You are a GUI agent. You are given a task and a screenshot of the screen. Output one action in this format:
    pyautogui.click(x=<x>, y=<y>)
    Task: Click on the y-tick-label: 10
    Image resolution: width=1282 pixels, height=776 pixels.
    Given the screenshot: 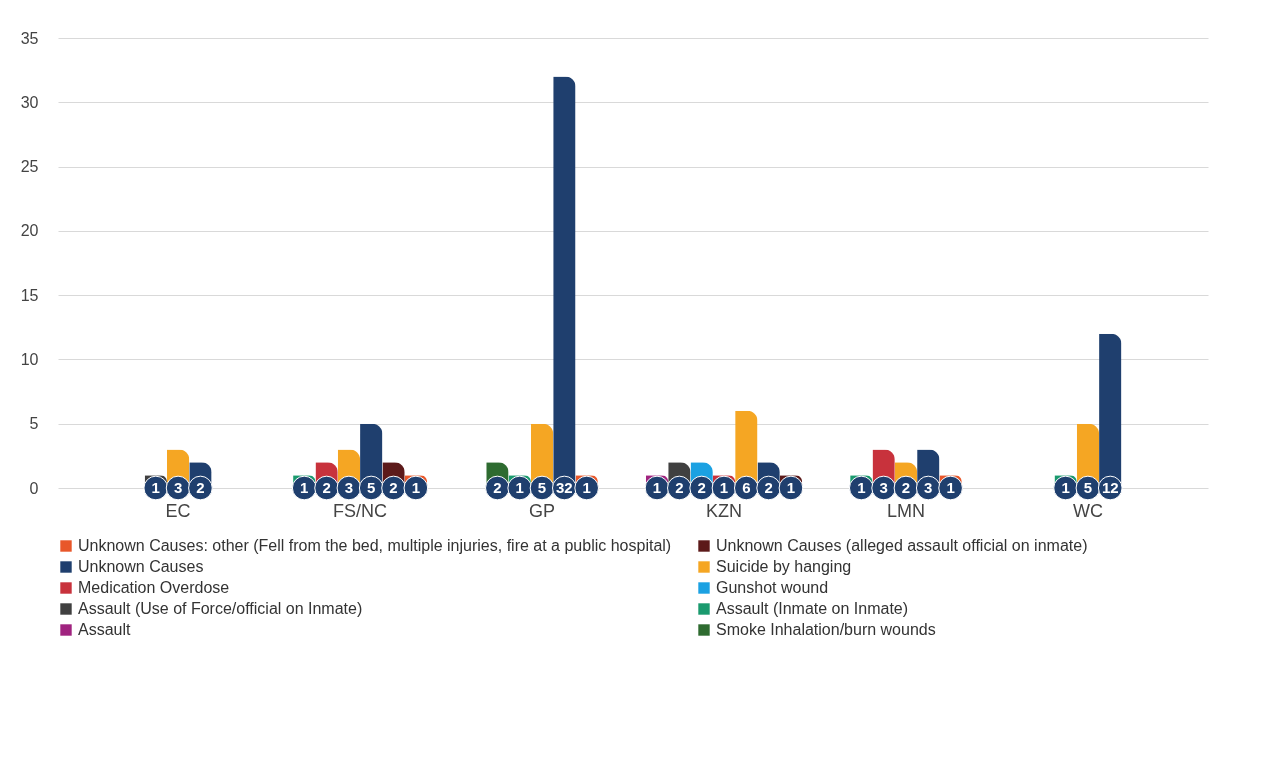 What is the action you would take?
    pyautogui.click(x=29, y=359)
    